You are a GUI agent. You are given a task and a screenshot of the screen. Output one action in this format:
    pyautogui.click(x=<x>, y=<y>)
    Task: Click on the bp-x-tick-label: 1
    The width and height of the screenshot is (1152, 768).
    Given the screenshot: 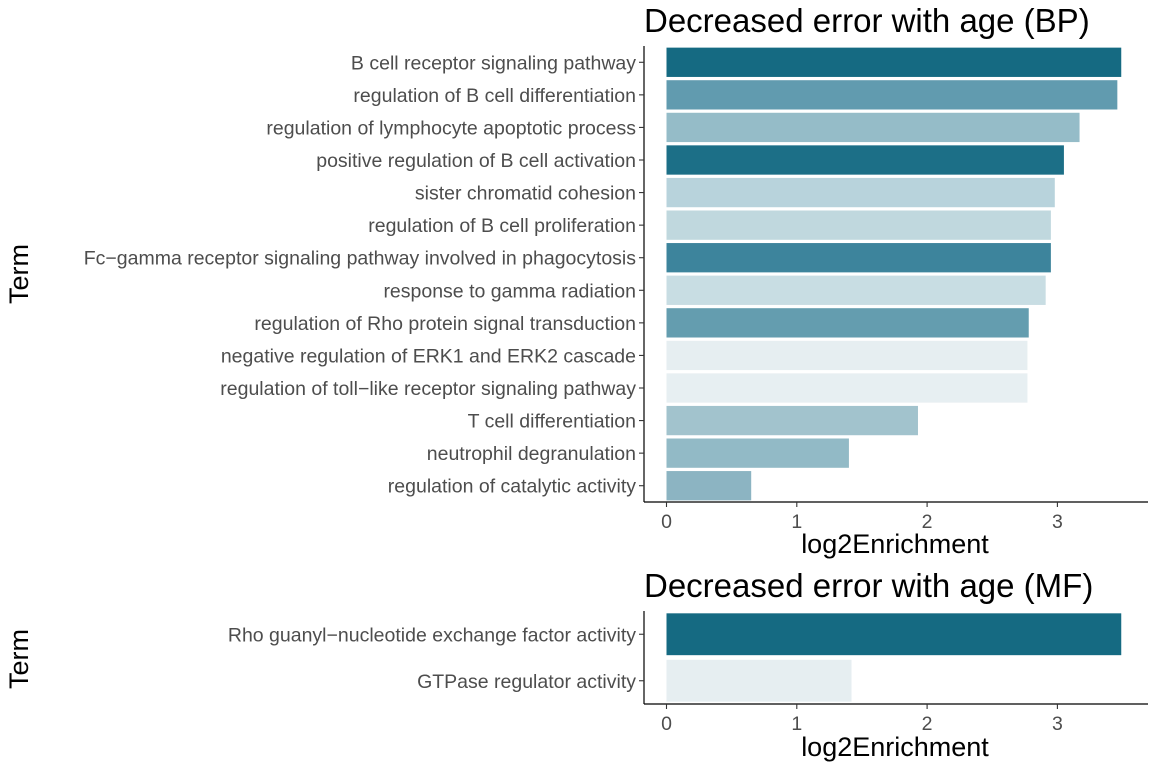 What is the action you would take?
    pyautogui.click(x=796, y=522)
    